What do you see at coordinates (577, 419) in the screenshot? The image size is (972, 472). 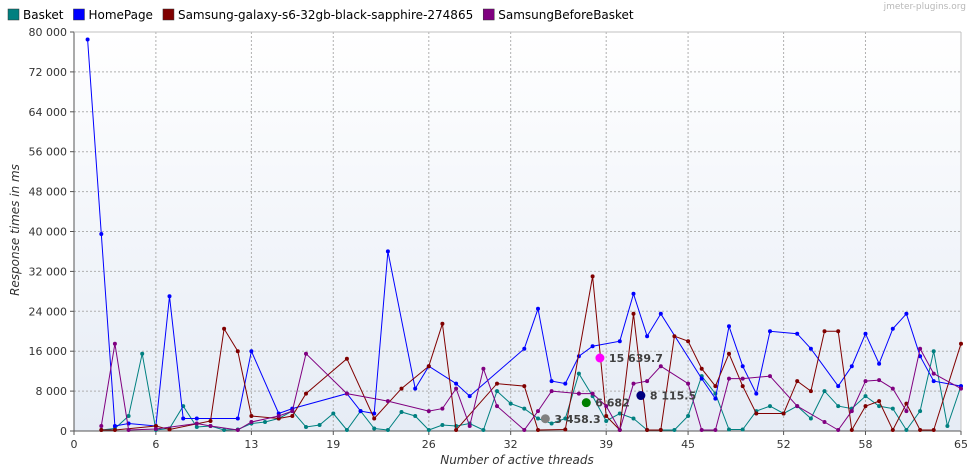 I see `annotation-label: 3 458.3` at bounding box center [577, 419].